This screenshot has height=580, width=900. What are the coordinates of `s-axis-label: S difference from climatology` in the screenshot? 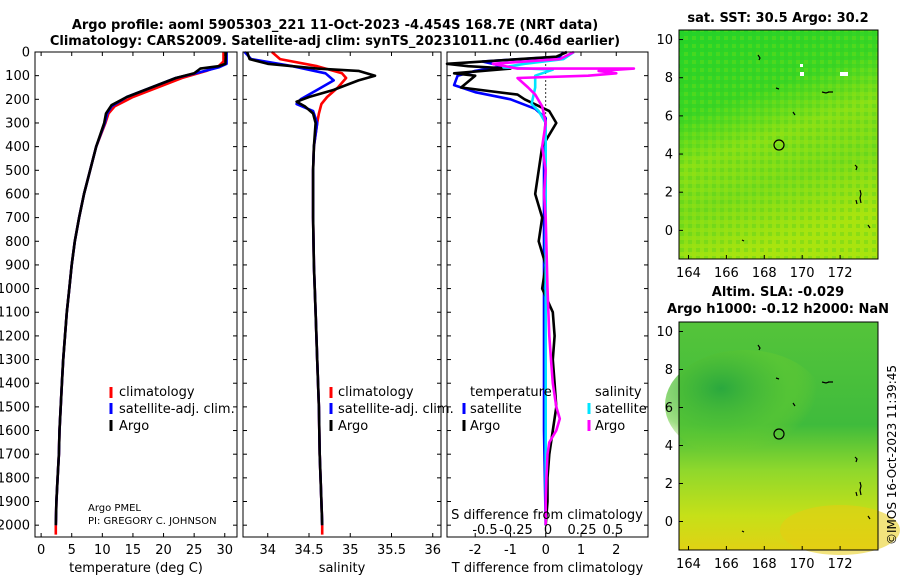 It's located at (547, 515).